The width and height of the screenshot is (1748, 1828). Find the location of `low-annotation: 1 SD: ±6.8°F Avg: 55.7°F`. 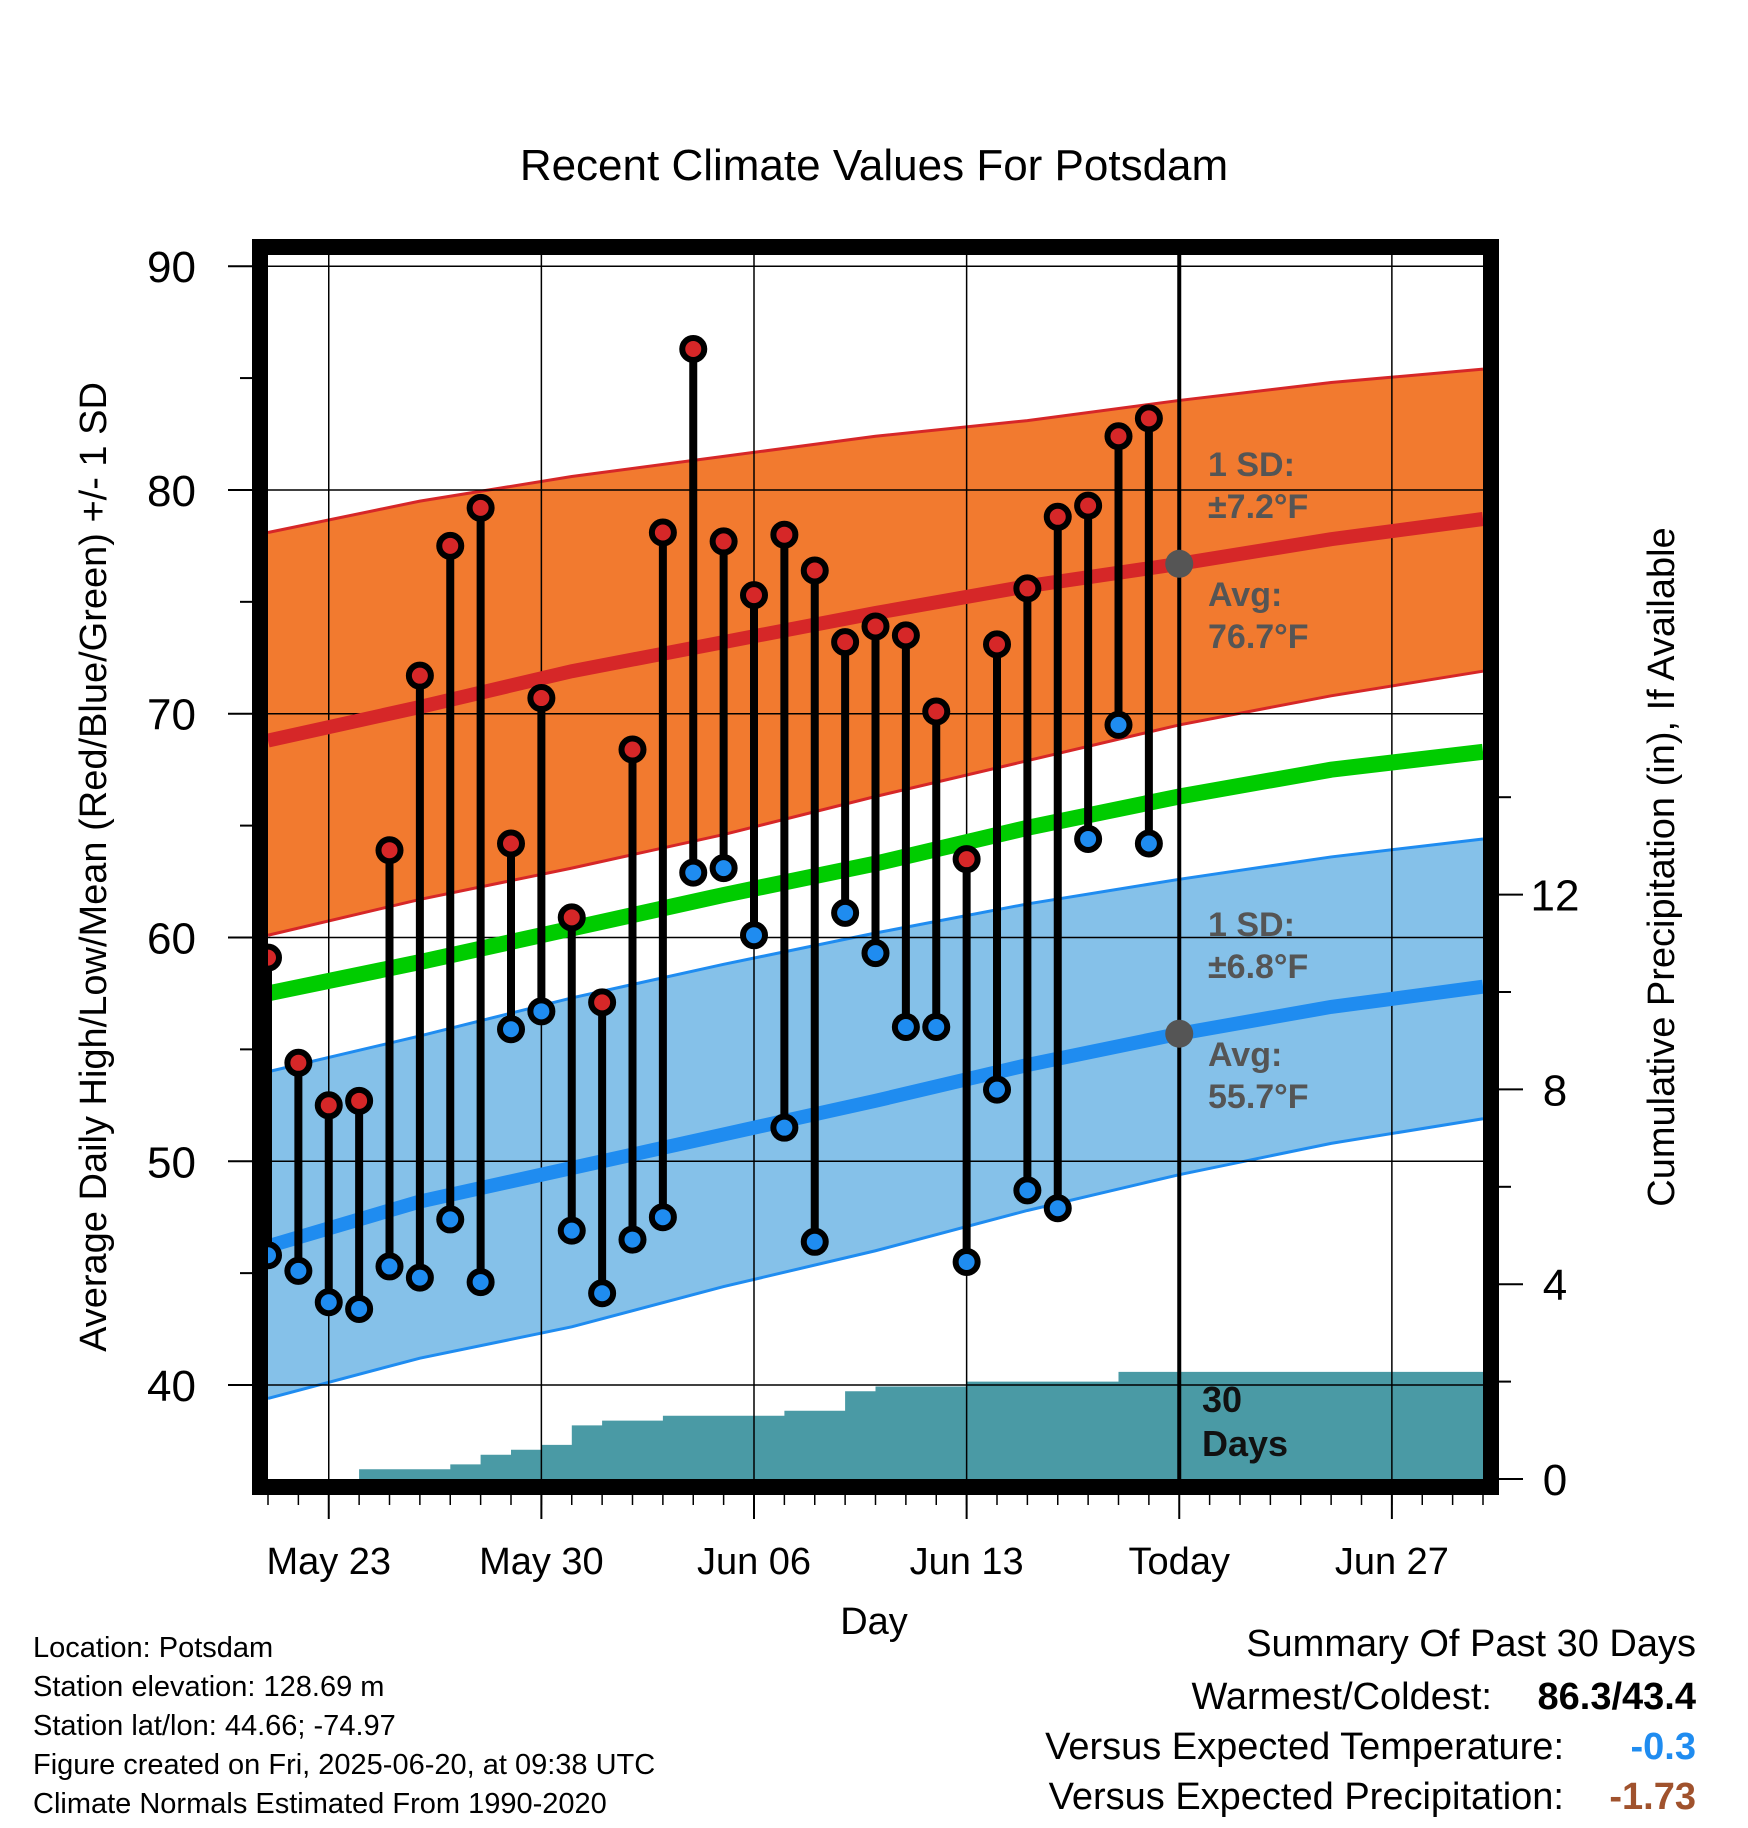

low-annotation: 1 SD: ±6.8°F Avg: 55.7°F is located at coordinates (1258, 1011).